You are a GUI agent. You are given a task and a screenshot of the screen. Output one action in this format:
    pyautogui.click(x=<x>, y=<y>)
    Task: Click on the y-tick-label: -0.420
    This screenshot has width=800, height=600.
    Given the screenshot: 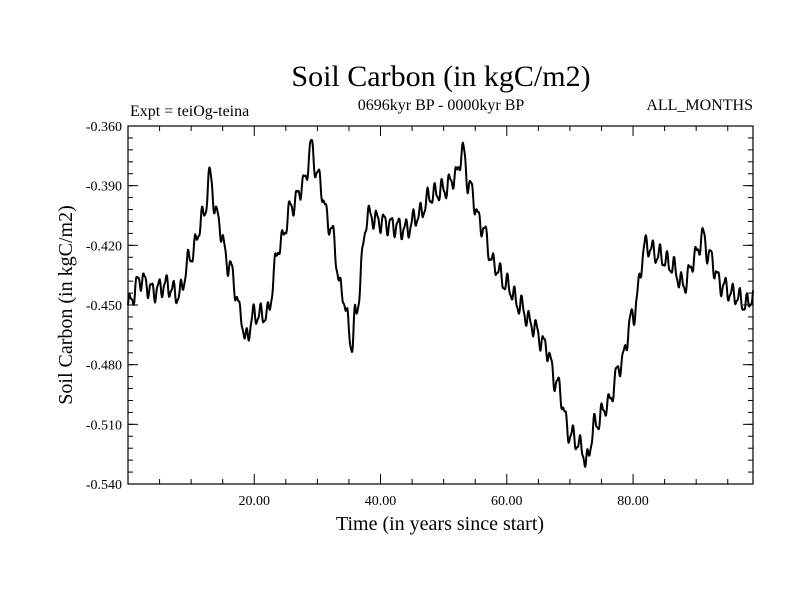 What is the action you would take?
    pyautogui.click(x=104, y=246)
    